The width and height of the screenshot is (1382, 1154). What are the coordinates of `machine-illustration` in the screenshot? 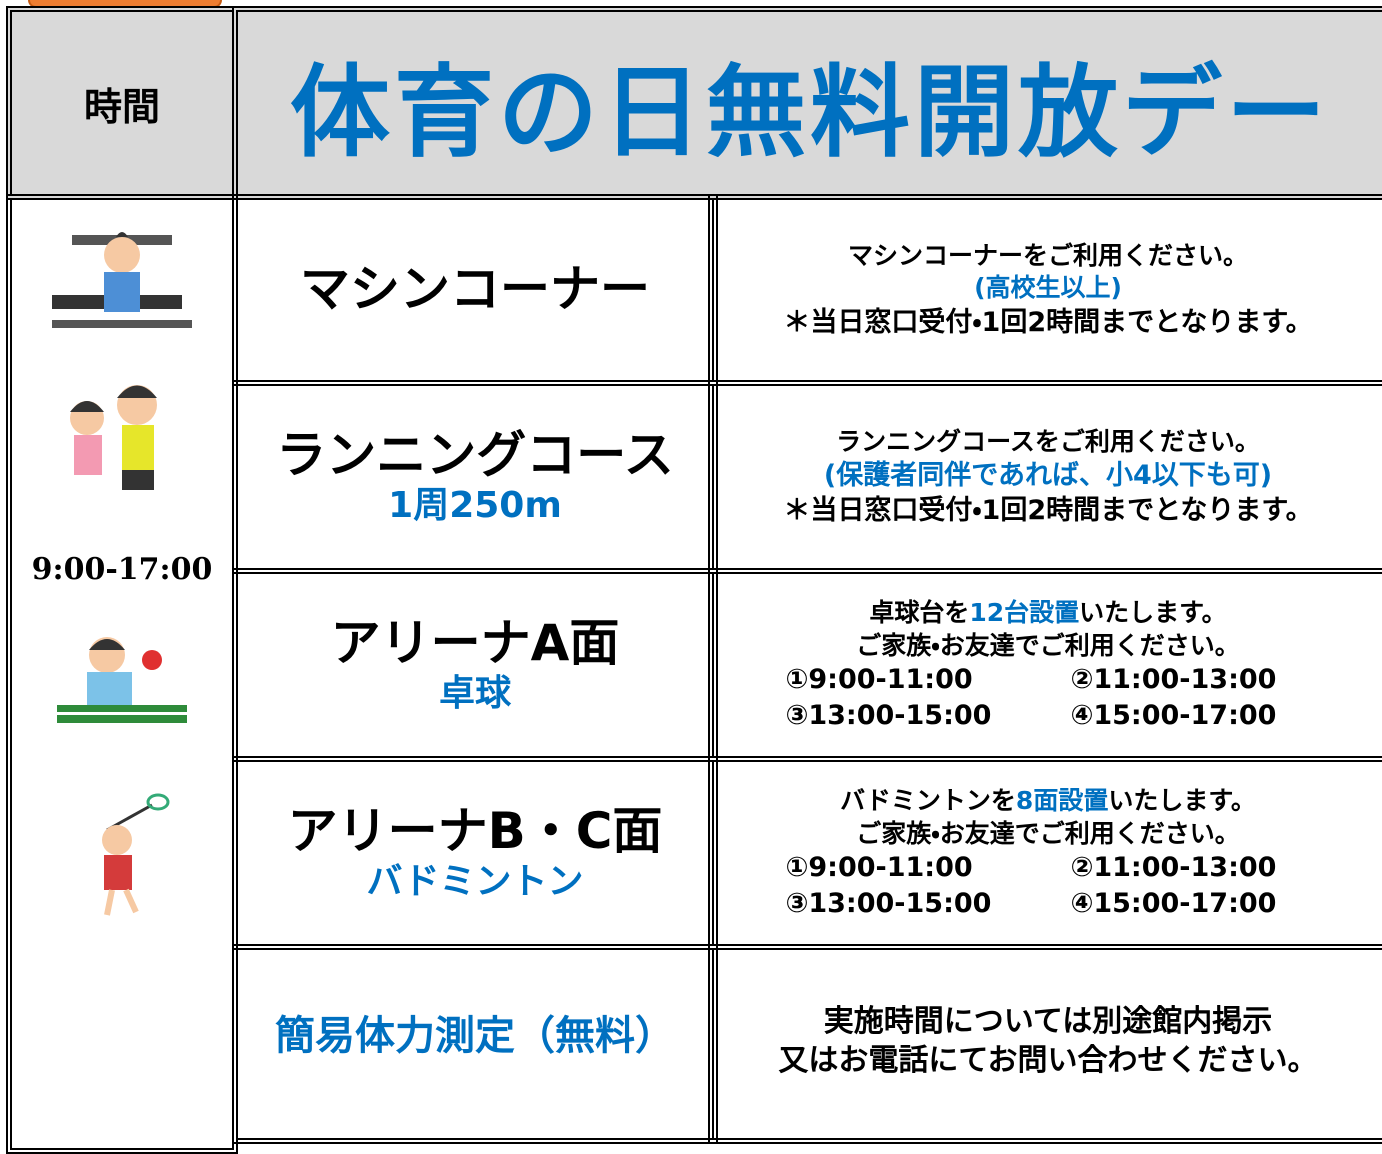 It's located at (122, 280).